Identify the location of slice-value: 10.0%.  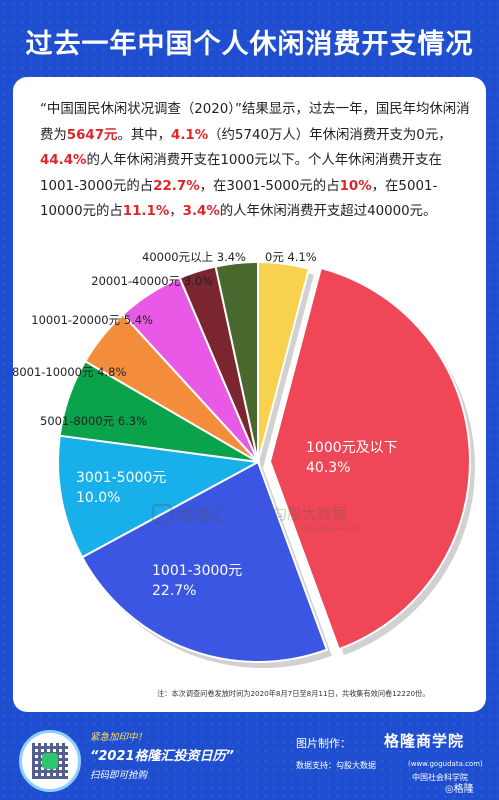
(98, 498).